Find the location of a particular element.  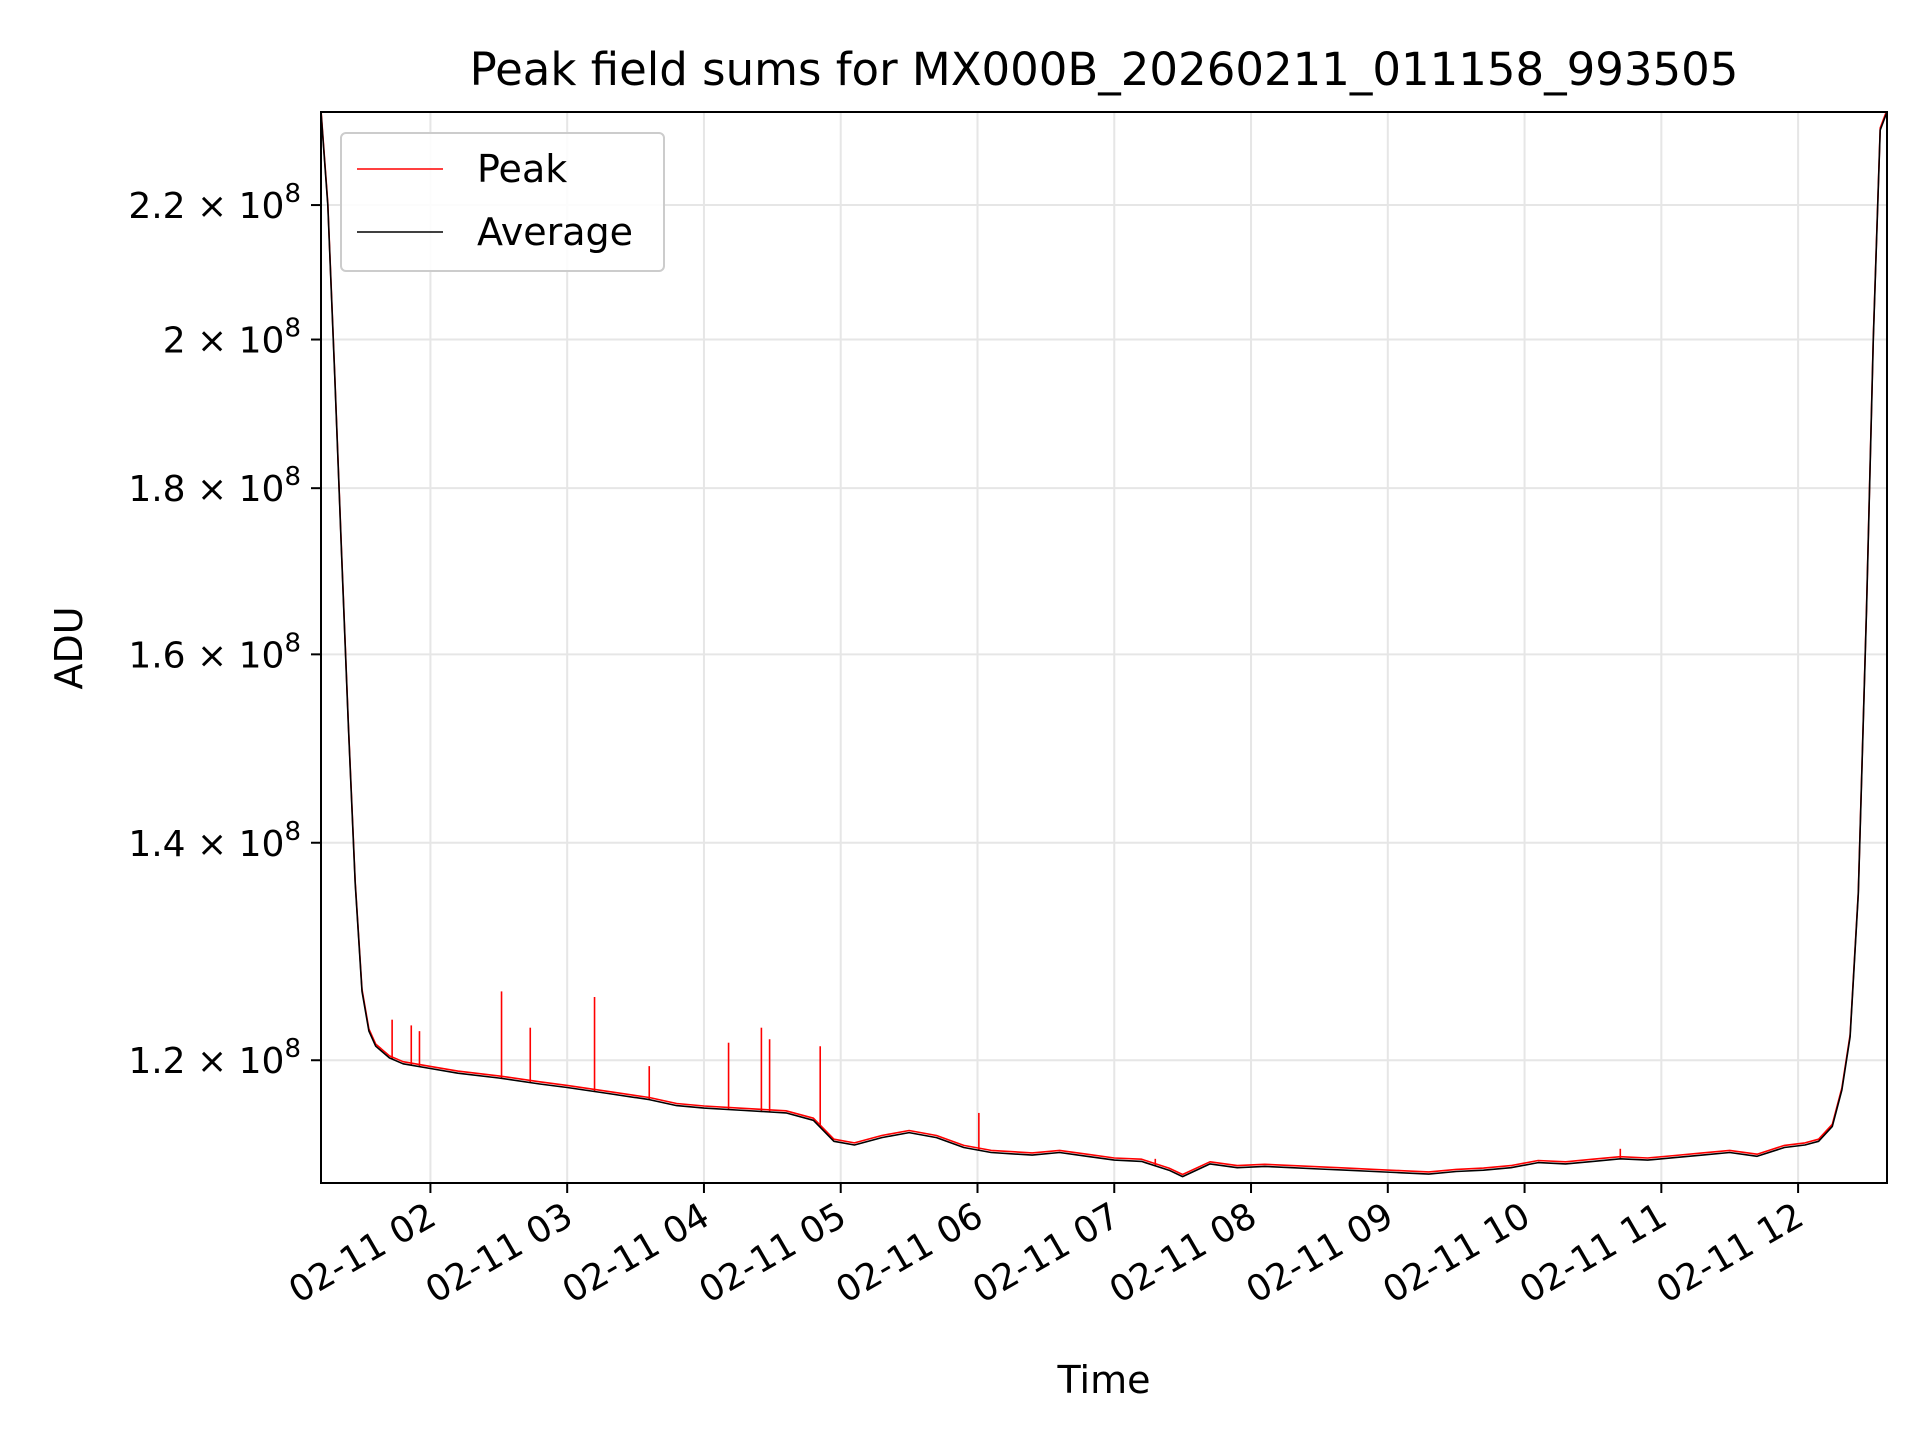

legend-label-average: Average is located at coordinates (555, 232).